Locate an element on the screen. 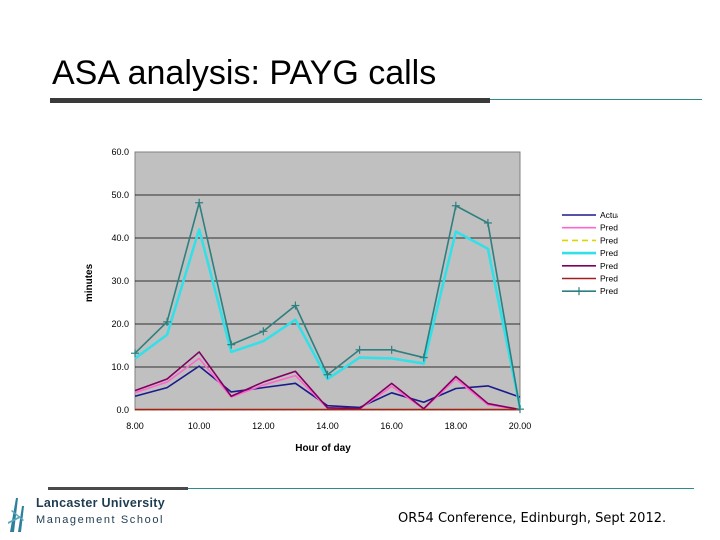 Image resolution: width=720 pixels, height=540 pixels. y-tick-label: 20.0 is located at coordinates (120, 324).